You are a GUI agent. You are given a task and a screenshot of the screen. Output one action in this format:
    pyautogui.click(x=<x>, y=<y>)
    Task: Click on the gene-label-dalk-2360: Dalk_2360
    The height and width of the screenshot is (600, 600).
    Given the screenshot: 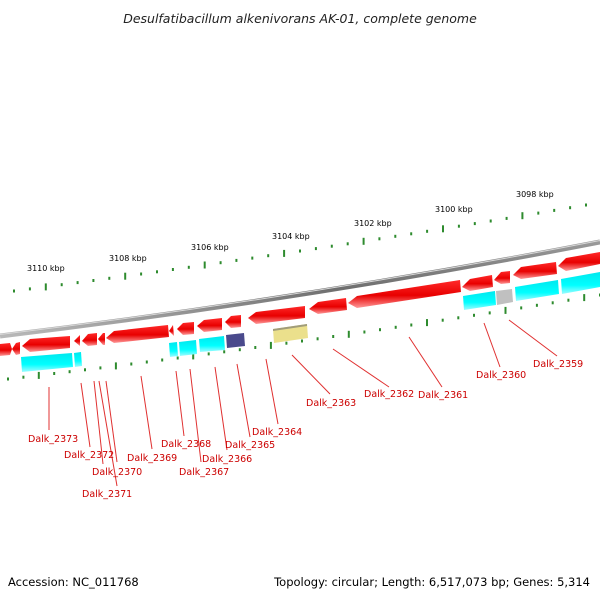 What is the action you would take?
    pyautogui.click(x=501, y=375)
    